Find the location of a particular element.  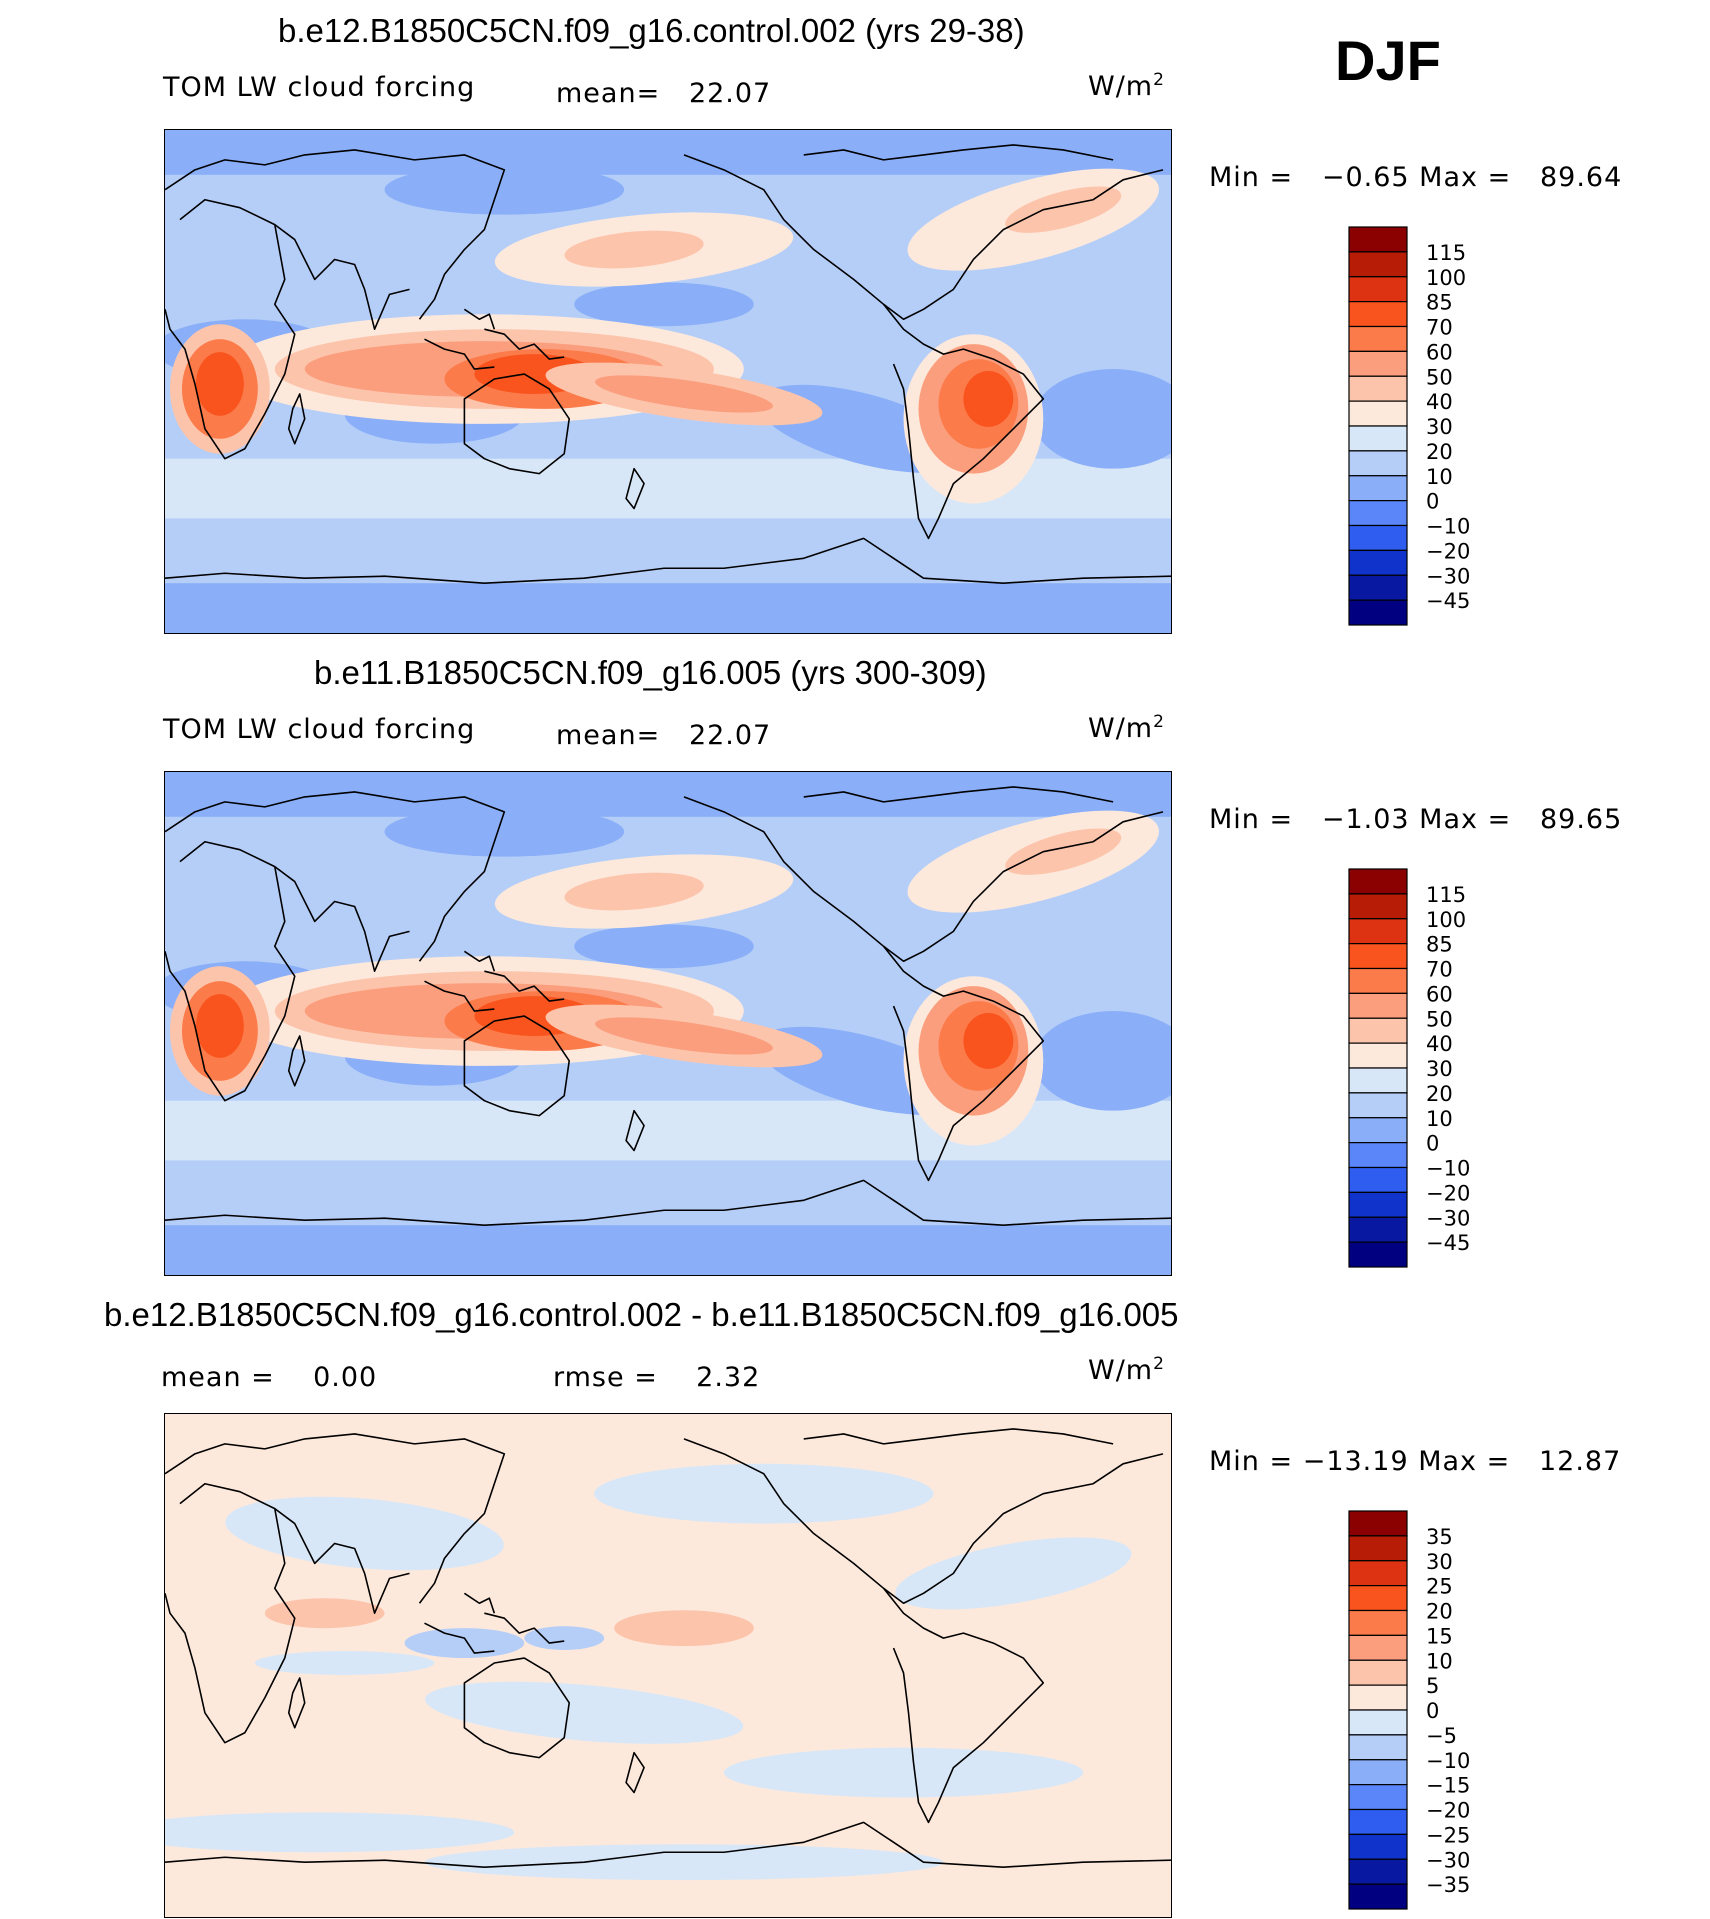

colorbar-tick-label: 40 is located at coordinates (1439, 1044).